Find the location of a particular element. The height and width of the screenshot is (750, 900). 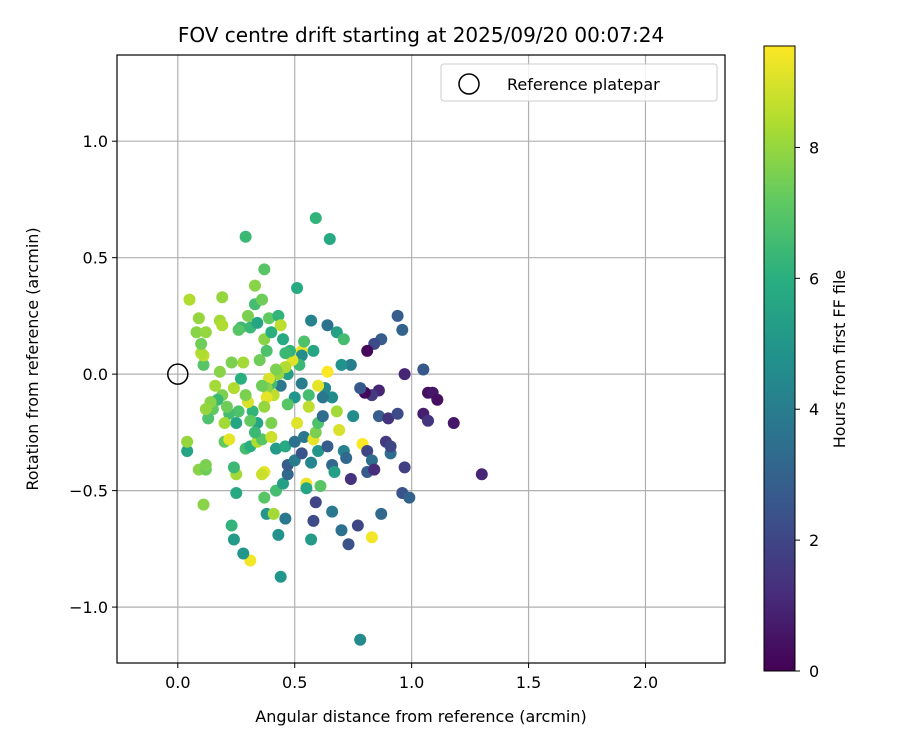

x-axis-ticks: 0.0 0.5 1.0 1.5 2.0 is located at coordinates (411, 677).